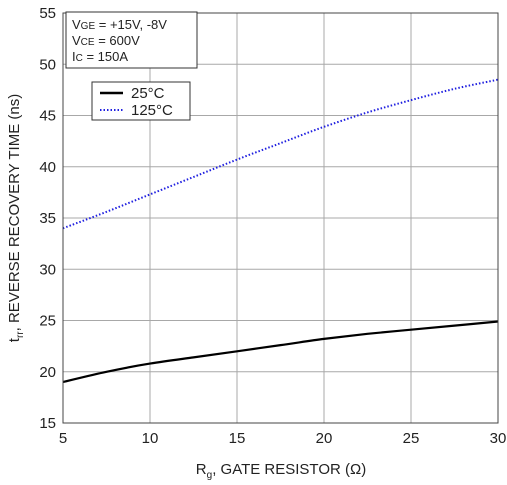 The height and width of the screenshot is (485, 507). Describe the element at coordinates (283, 438) in the screenshot. I see `x-tick-labels: 5 10 15 20 25 30` at that location.